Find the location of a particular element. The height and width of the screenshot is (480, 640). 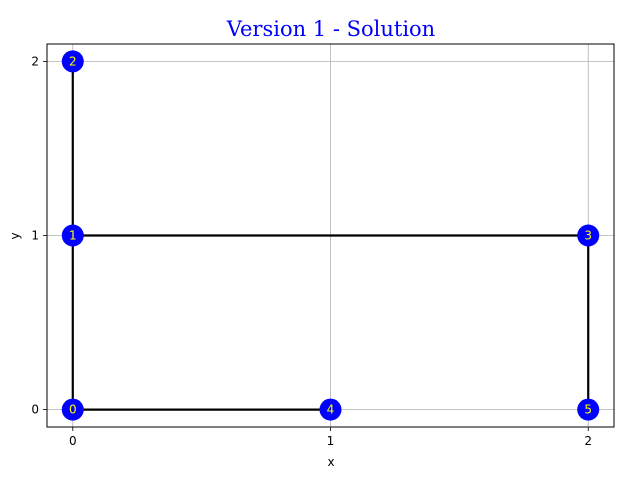

node-label-2: 2 is located at coordinates (73, 61).